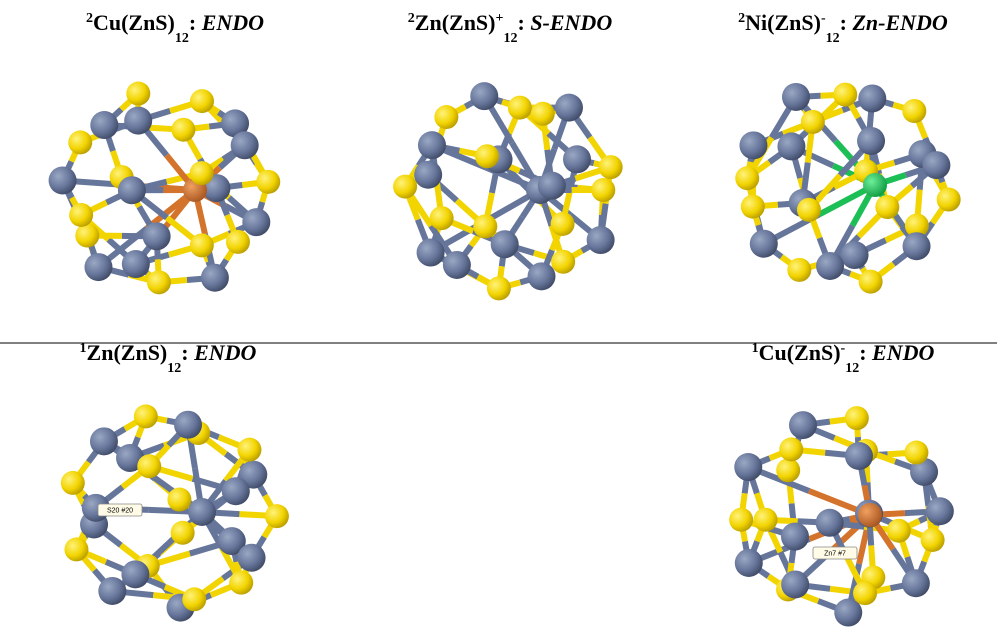 This screenshot has height=643, width=997. Describe the element at coordinates (571, 22) in the screenshot. I see `title-part: S-ENDO` at that location.